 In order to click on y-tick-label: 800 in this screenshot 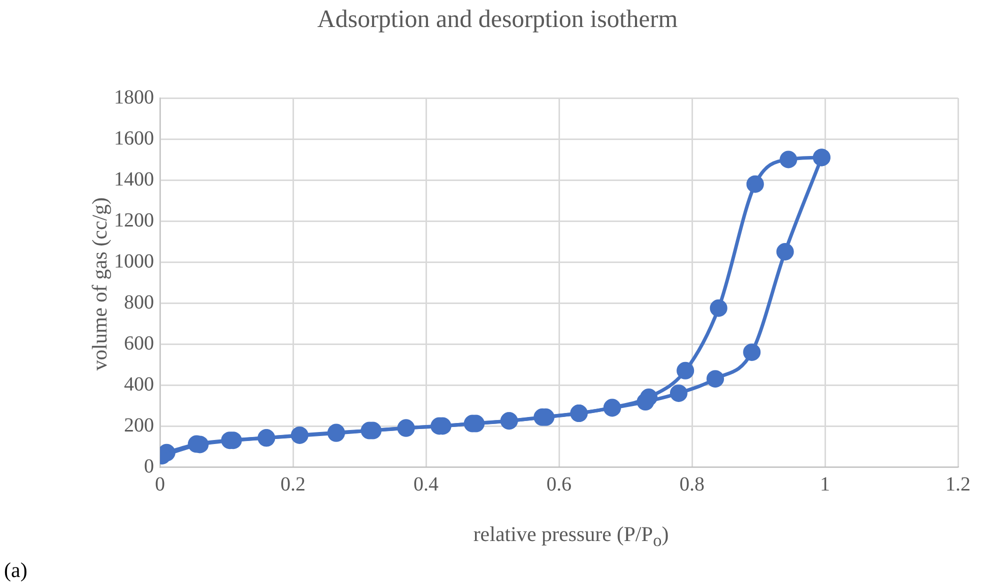, I will do `click(139, 302)`.